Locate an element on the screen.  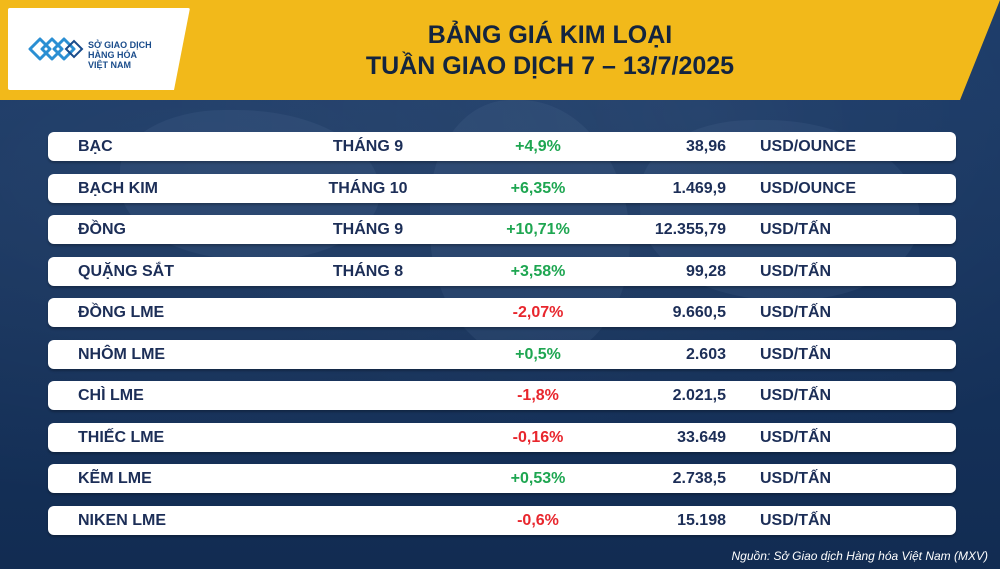
table-row: QUẶNG SẮT THÁNG 8 +3,58% 99,28 USD/TẤN is located at coordinates (502, 271).